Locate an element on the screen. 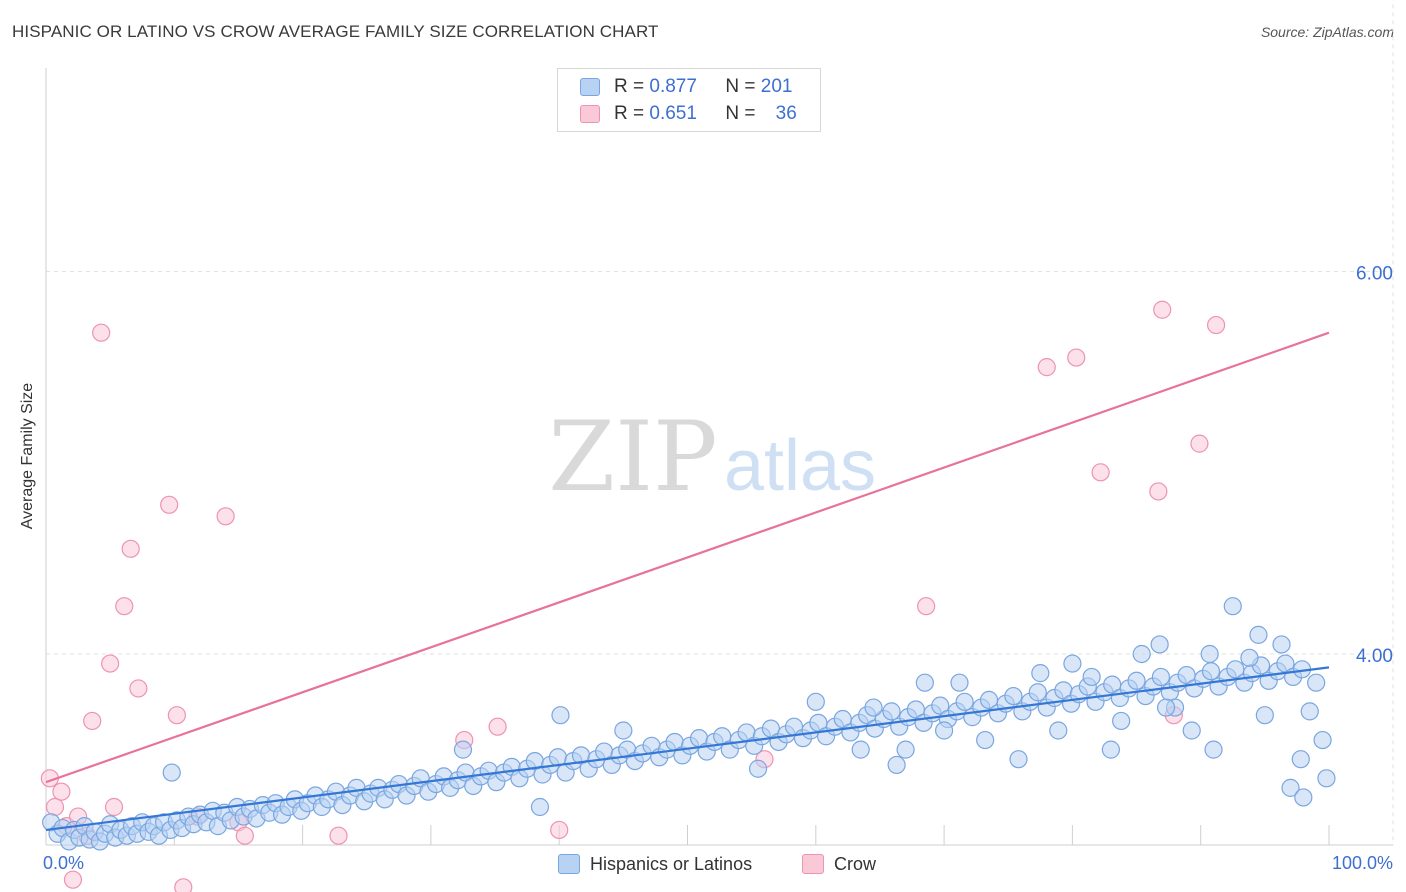 The image size is (1406, 892). legend-swatch-pink is located at coordinates (590, 114).